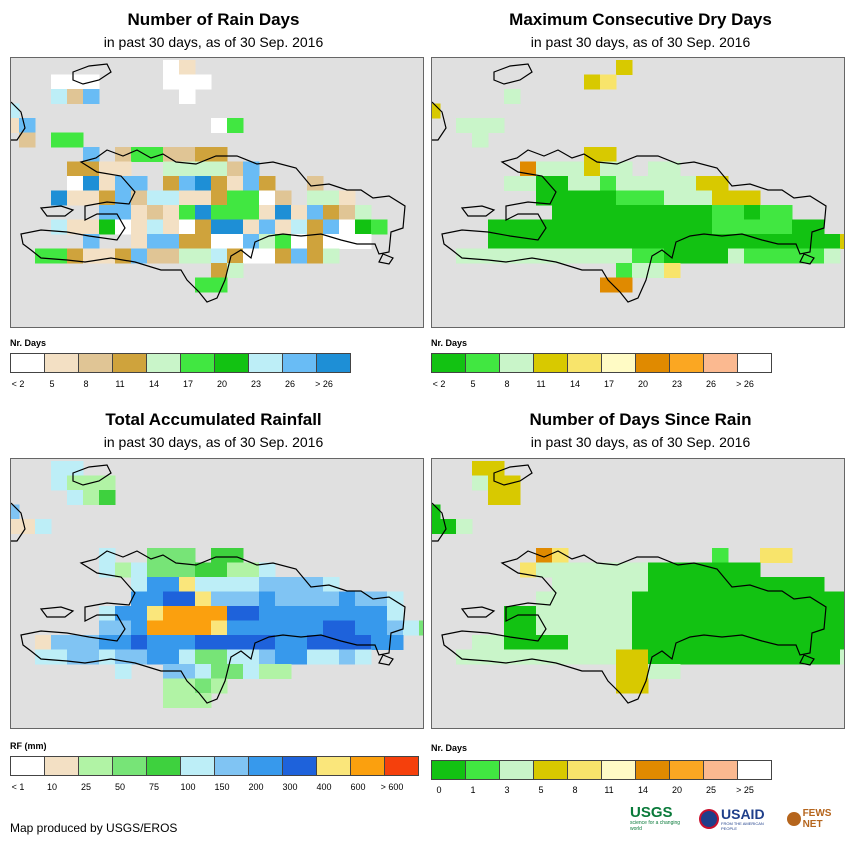 This screenshot has height=845, width=854. What do you see at coordinates (28, 343) in the screenshot?
I see `legend-title: Nr. Days` at bounding box center [28, 343].